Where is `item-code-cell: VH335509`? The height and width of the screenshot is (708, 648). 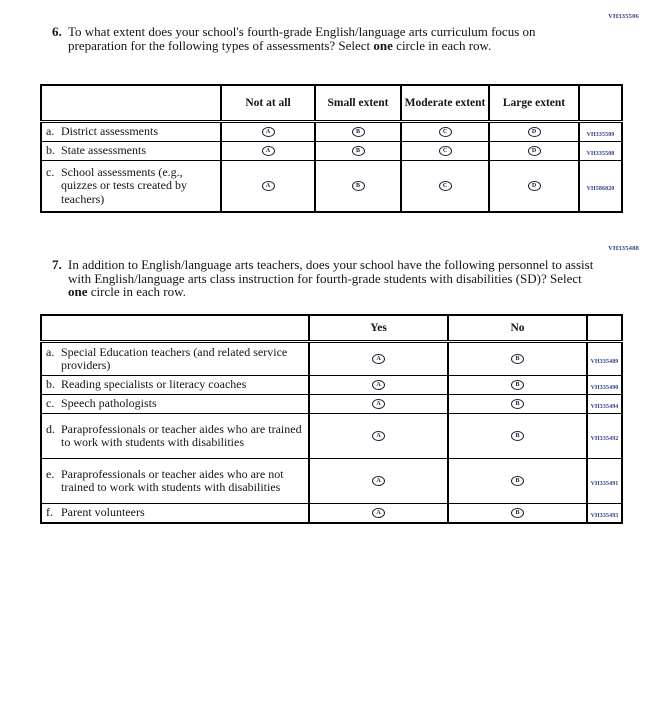
item-code-cell: VH335509 is located at coordinates (600, 131).